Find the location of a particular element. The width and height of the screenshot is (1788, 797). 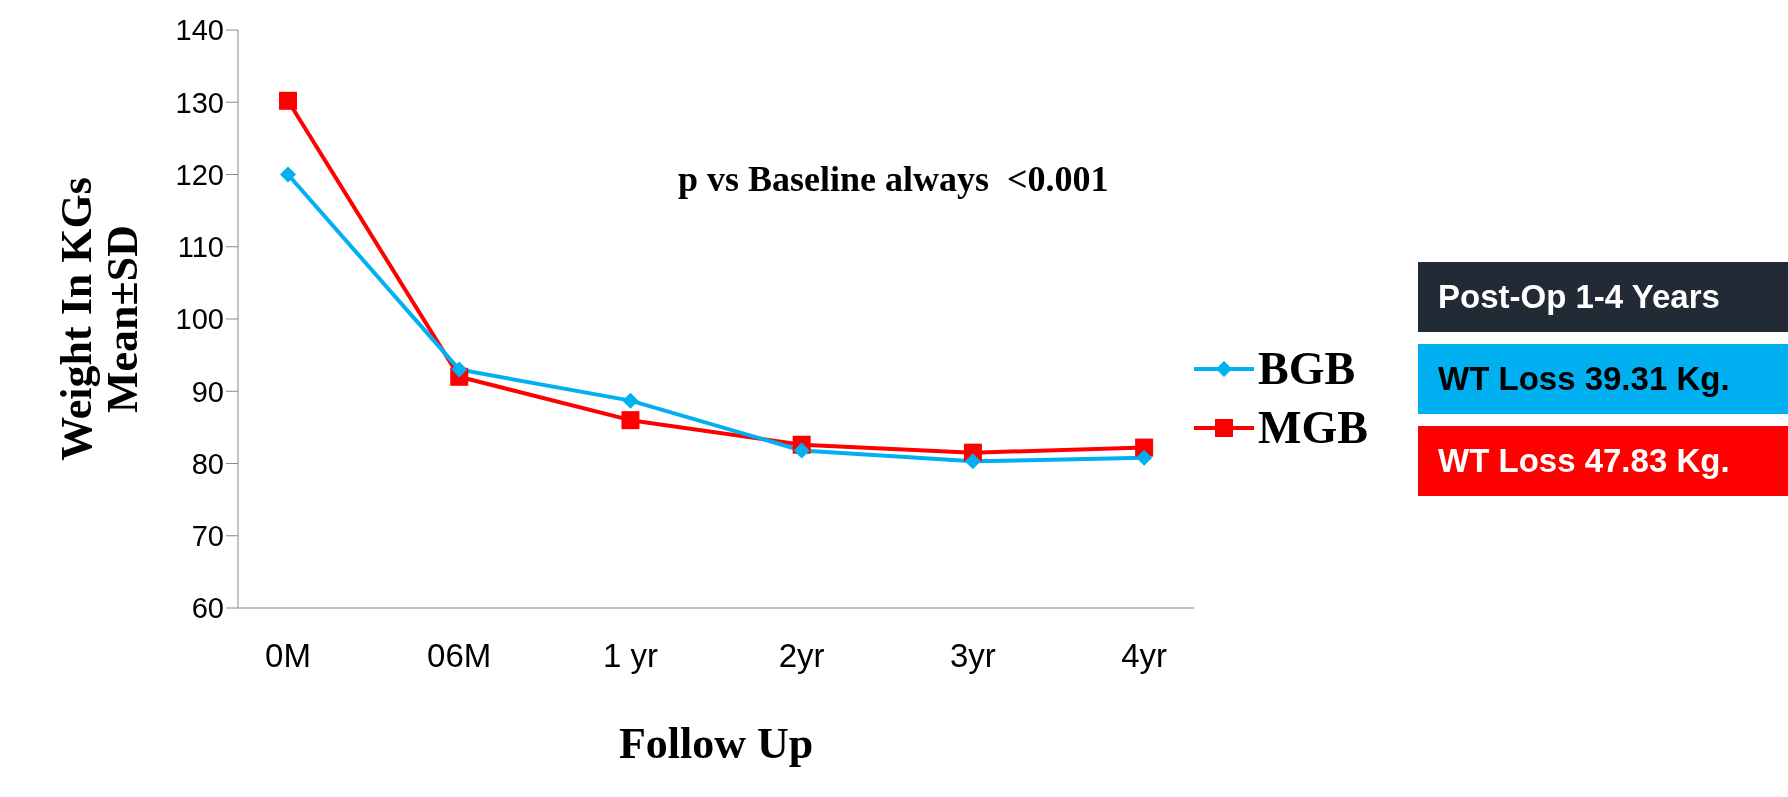

annotation: p vs Baseline always <0.001 is located at coordinates (893, 179).